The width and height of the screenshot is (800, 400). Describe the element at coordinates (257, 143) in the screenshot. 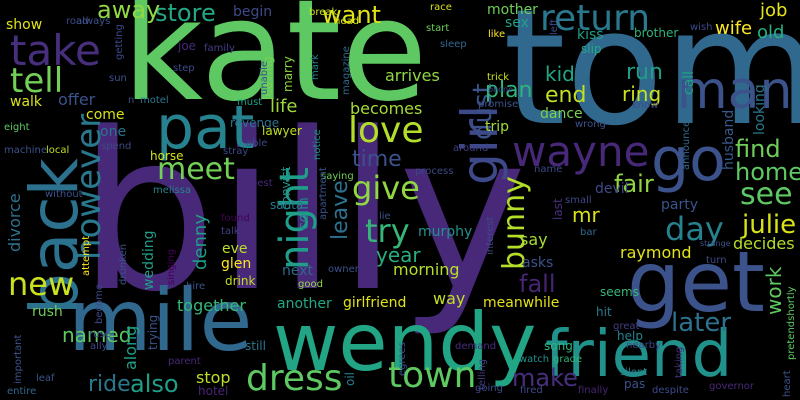

I see `word-able: able` at that location.